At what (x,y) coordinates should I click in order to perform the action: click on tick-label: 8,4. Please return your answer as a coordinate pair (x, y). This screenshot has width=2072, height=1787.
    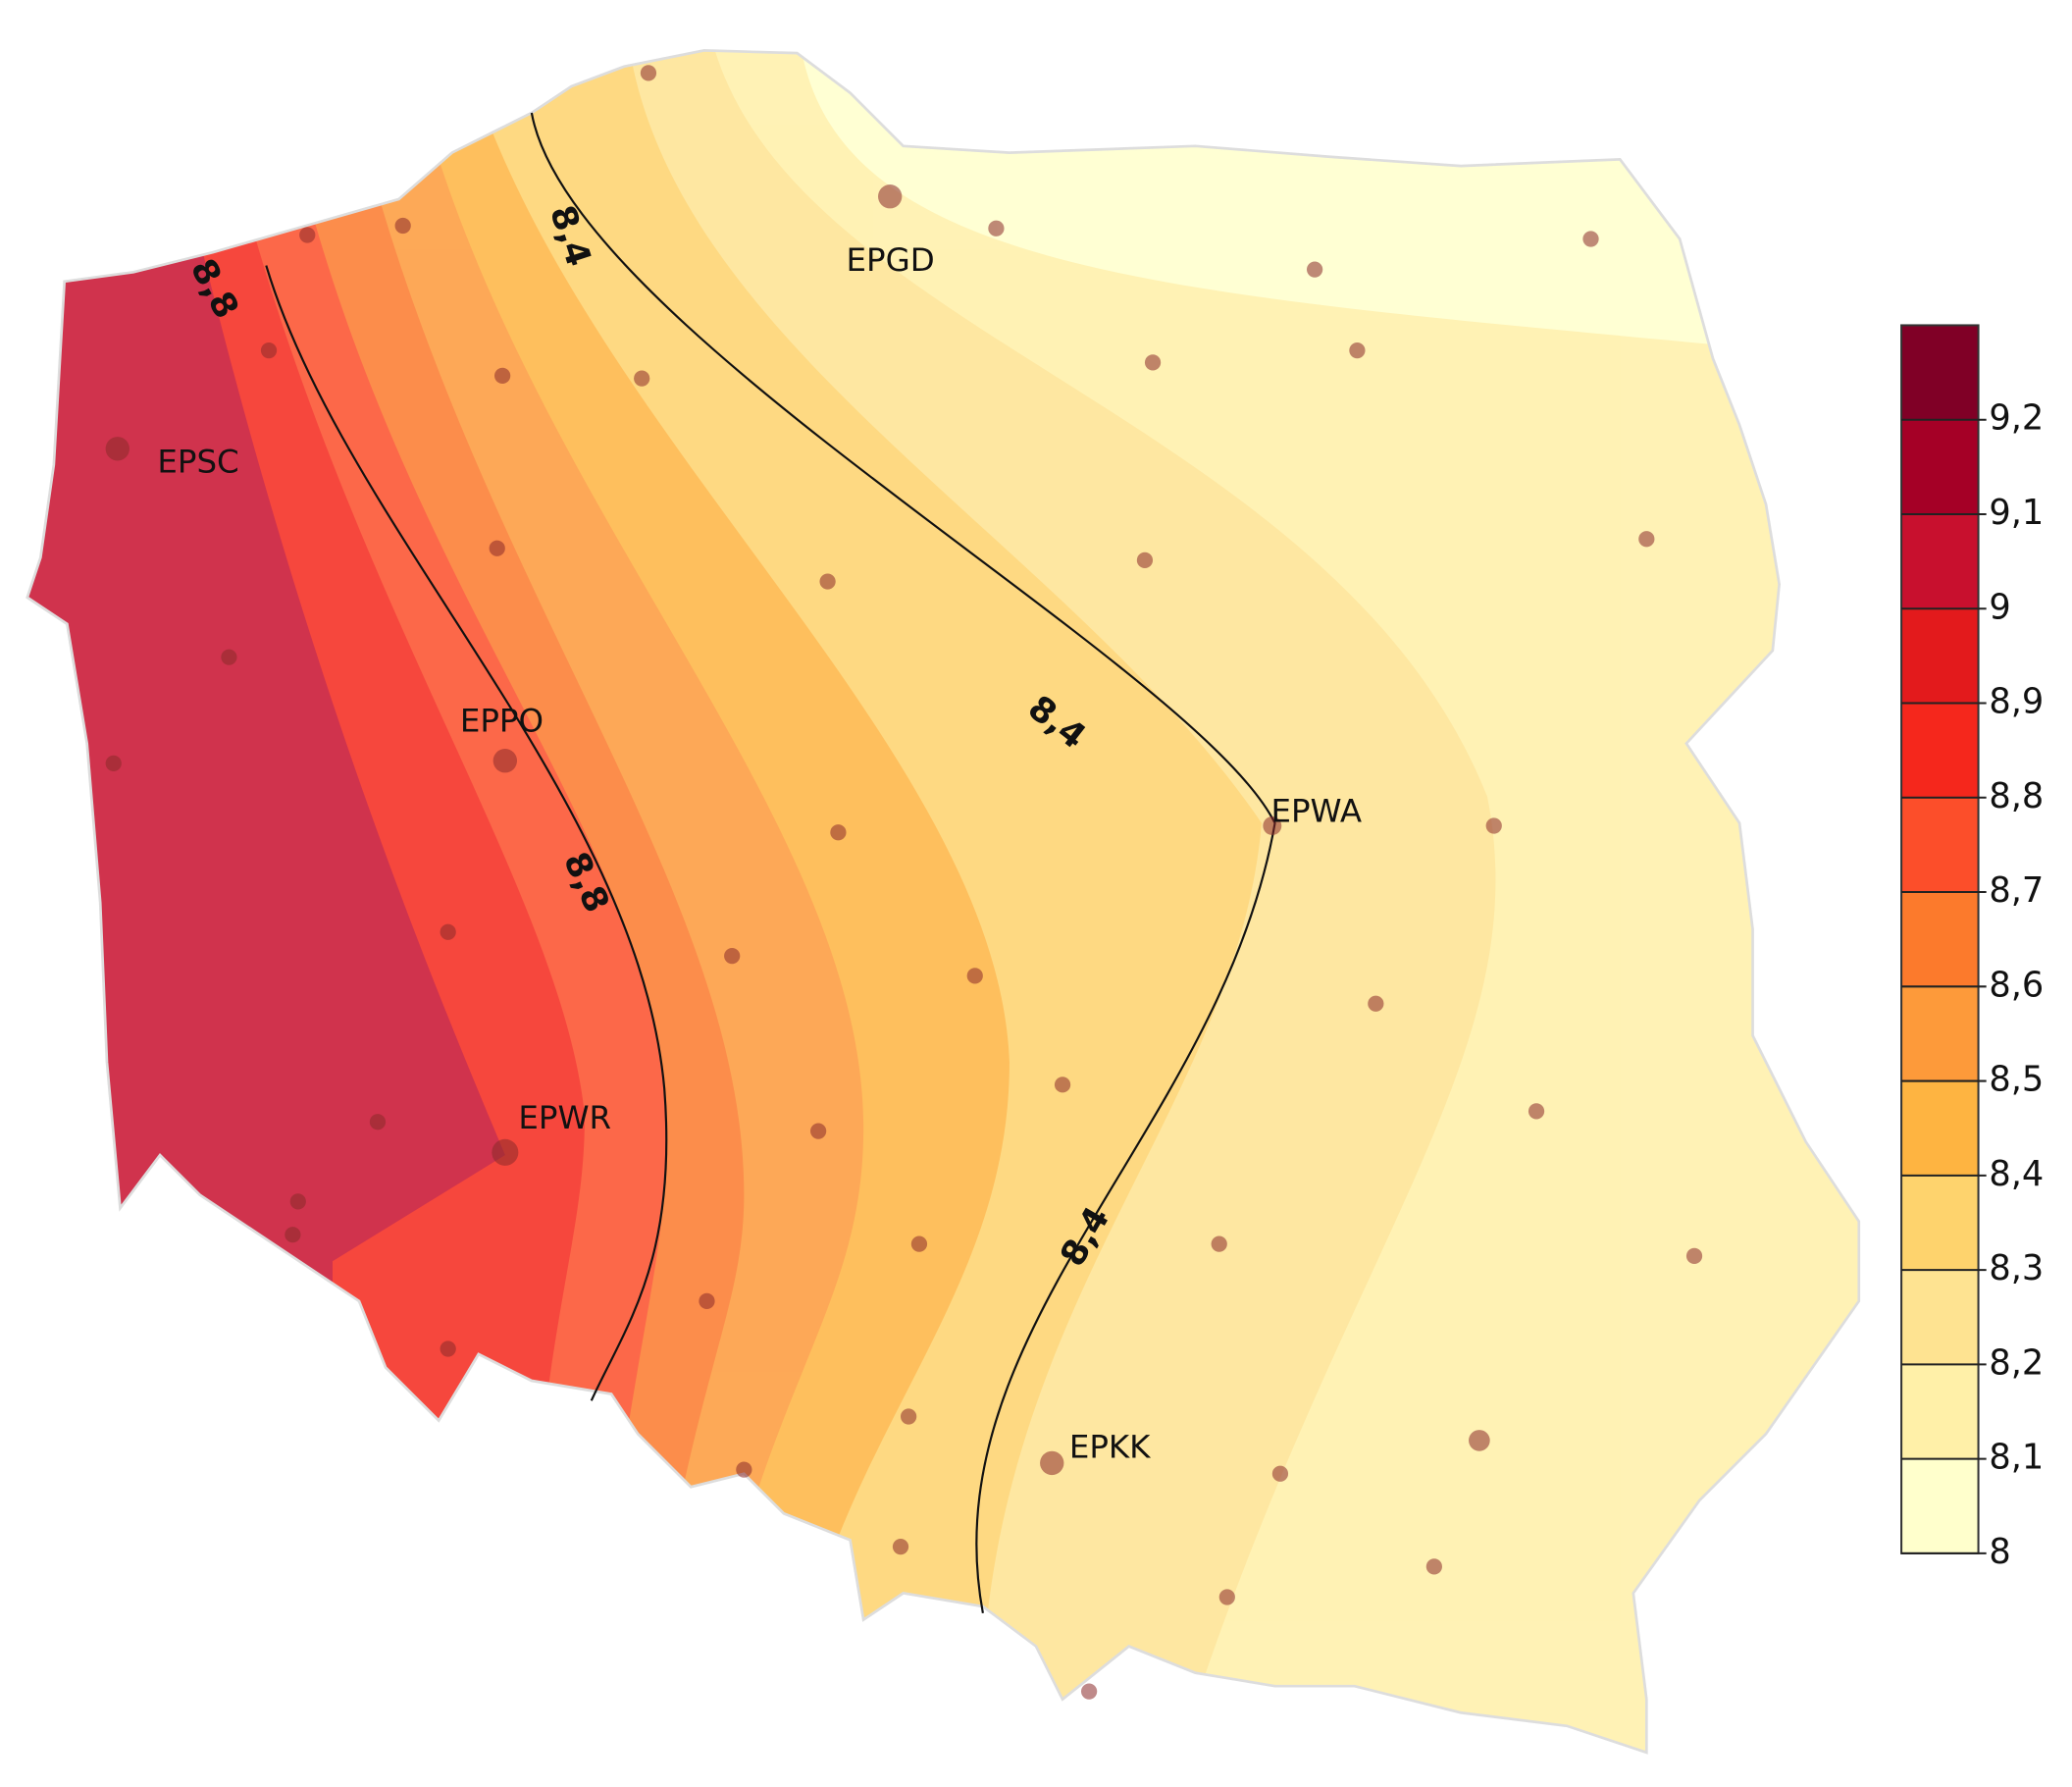
    Looking at the image, I should click on (2017, 1174).